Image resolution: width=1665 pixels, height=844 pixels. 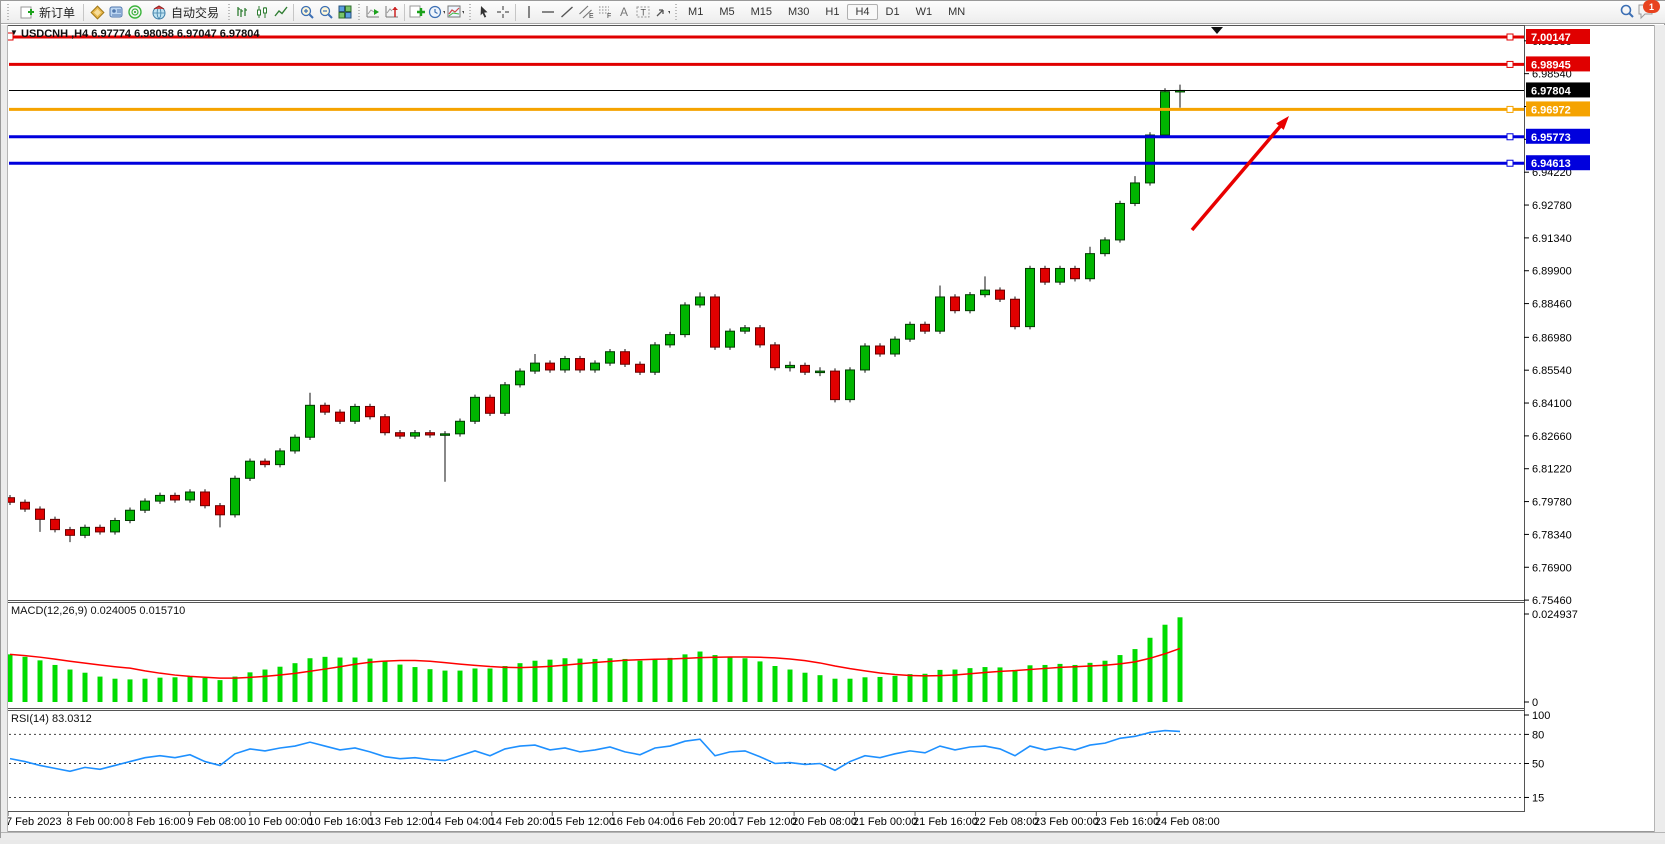 I want to click on timeframe-m1: M1, so click(x=696, y=12).